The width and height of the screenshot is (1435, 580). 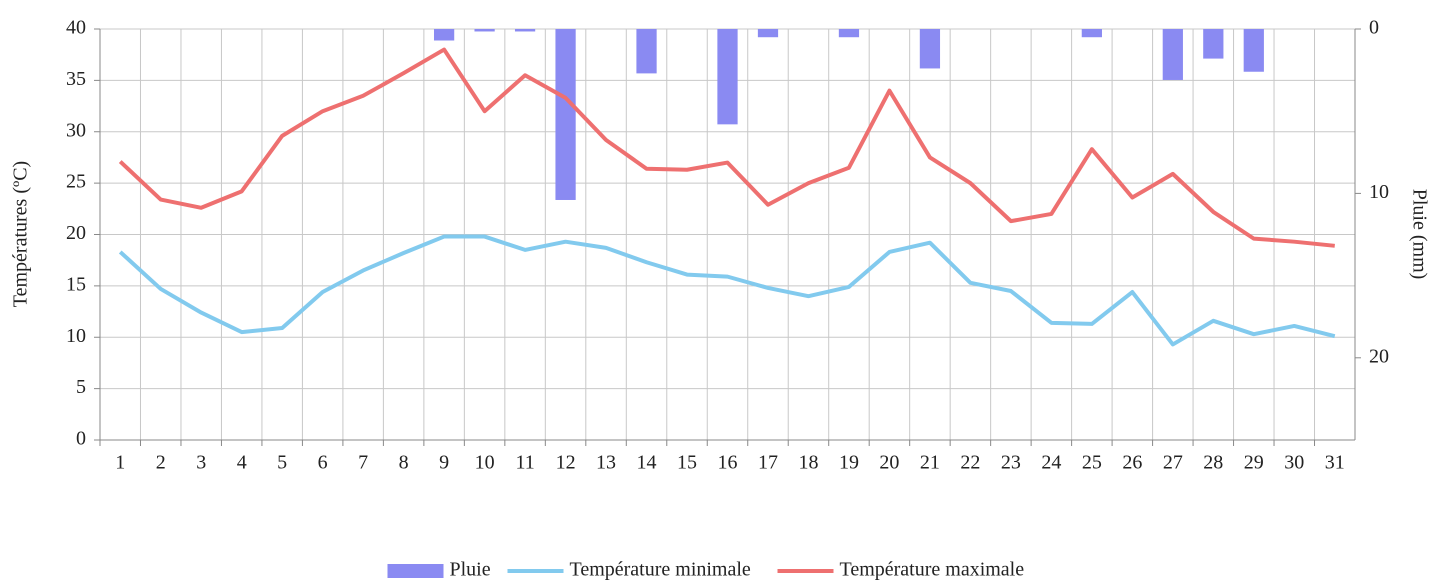 What do you see at coordinates (76, 233) in the screenshot?
I see `y-tick-label: 20` at bounding box center [76, 233].